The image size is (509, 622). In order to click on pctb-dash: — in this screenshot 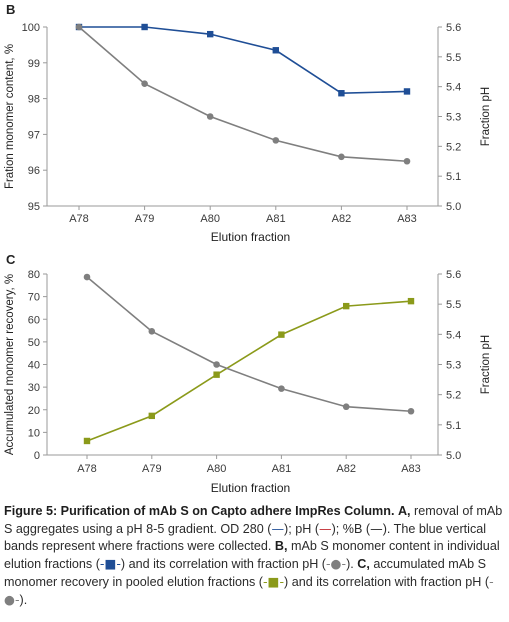, I will do `click(376, 528)`.